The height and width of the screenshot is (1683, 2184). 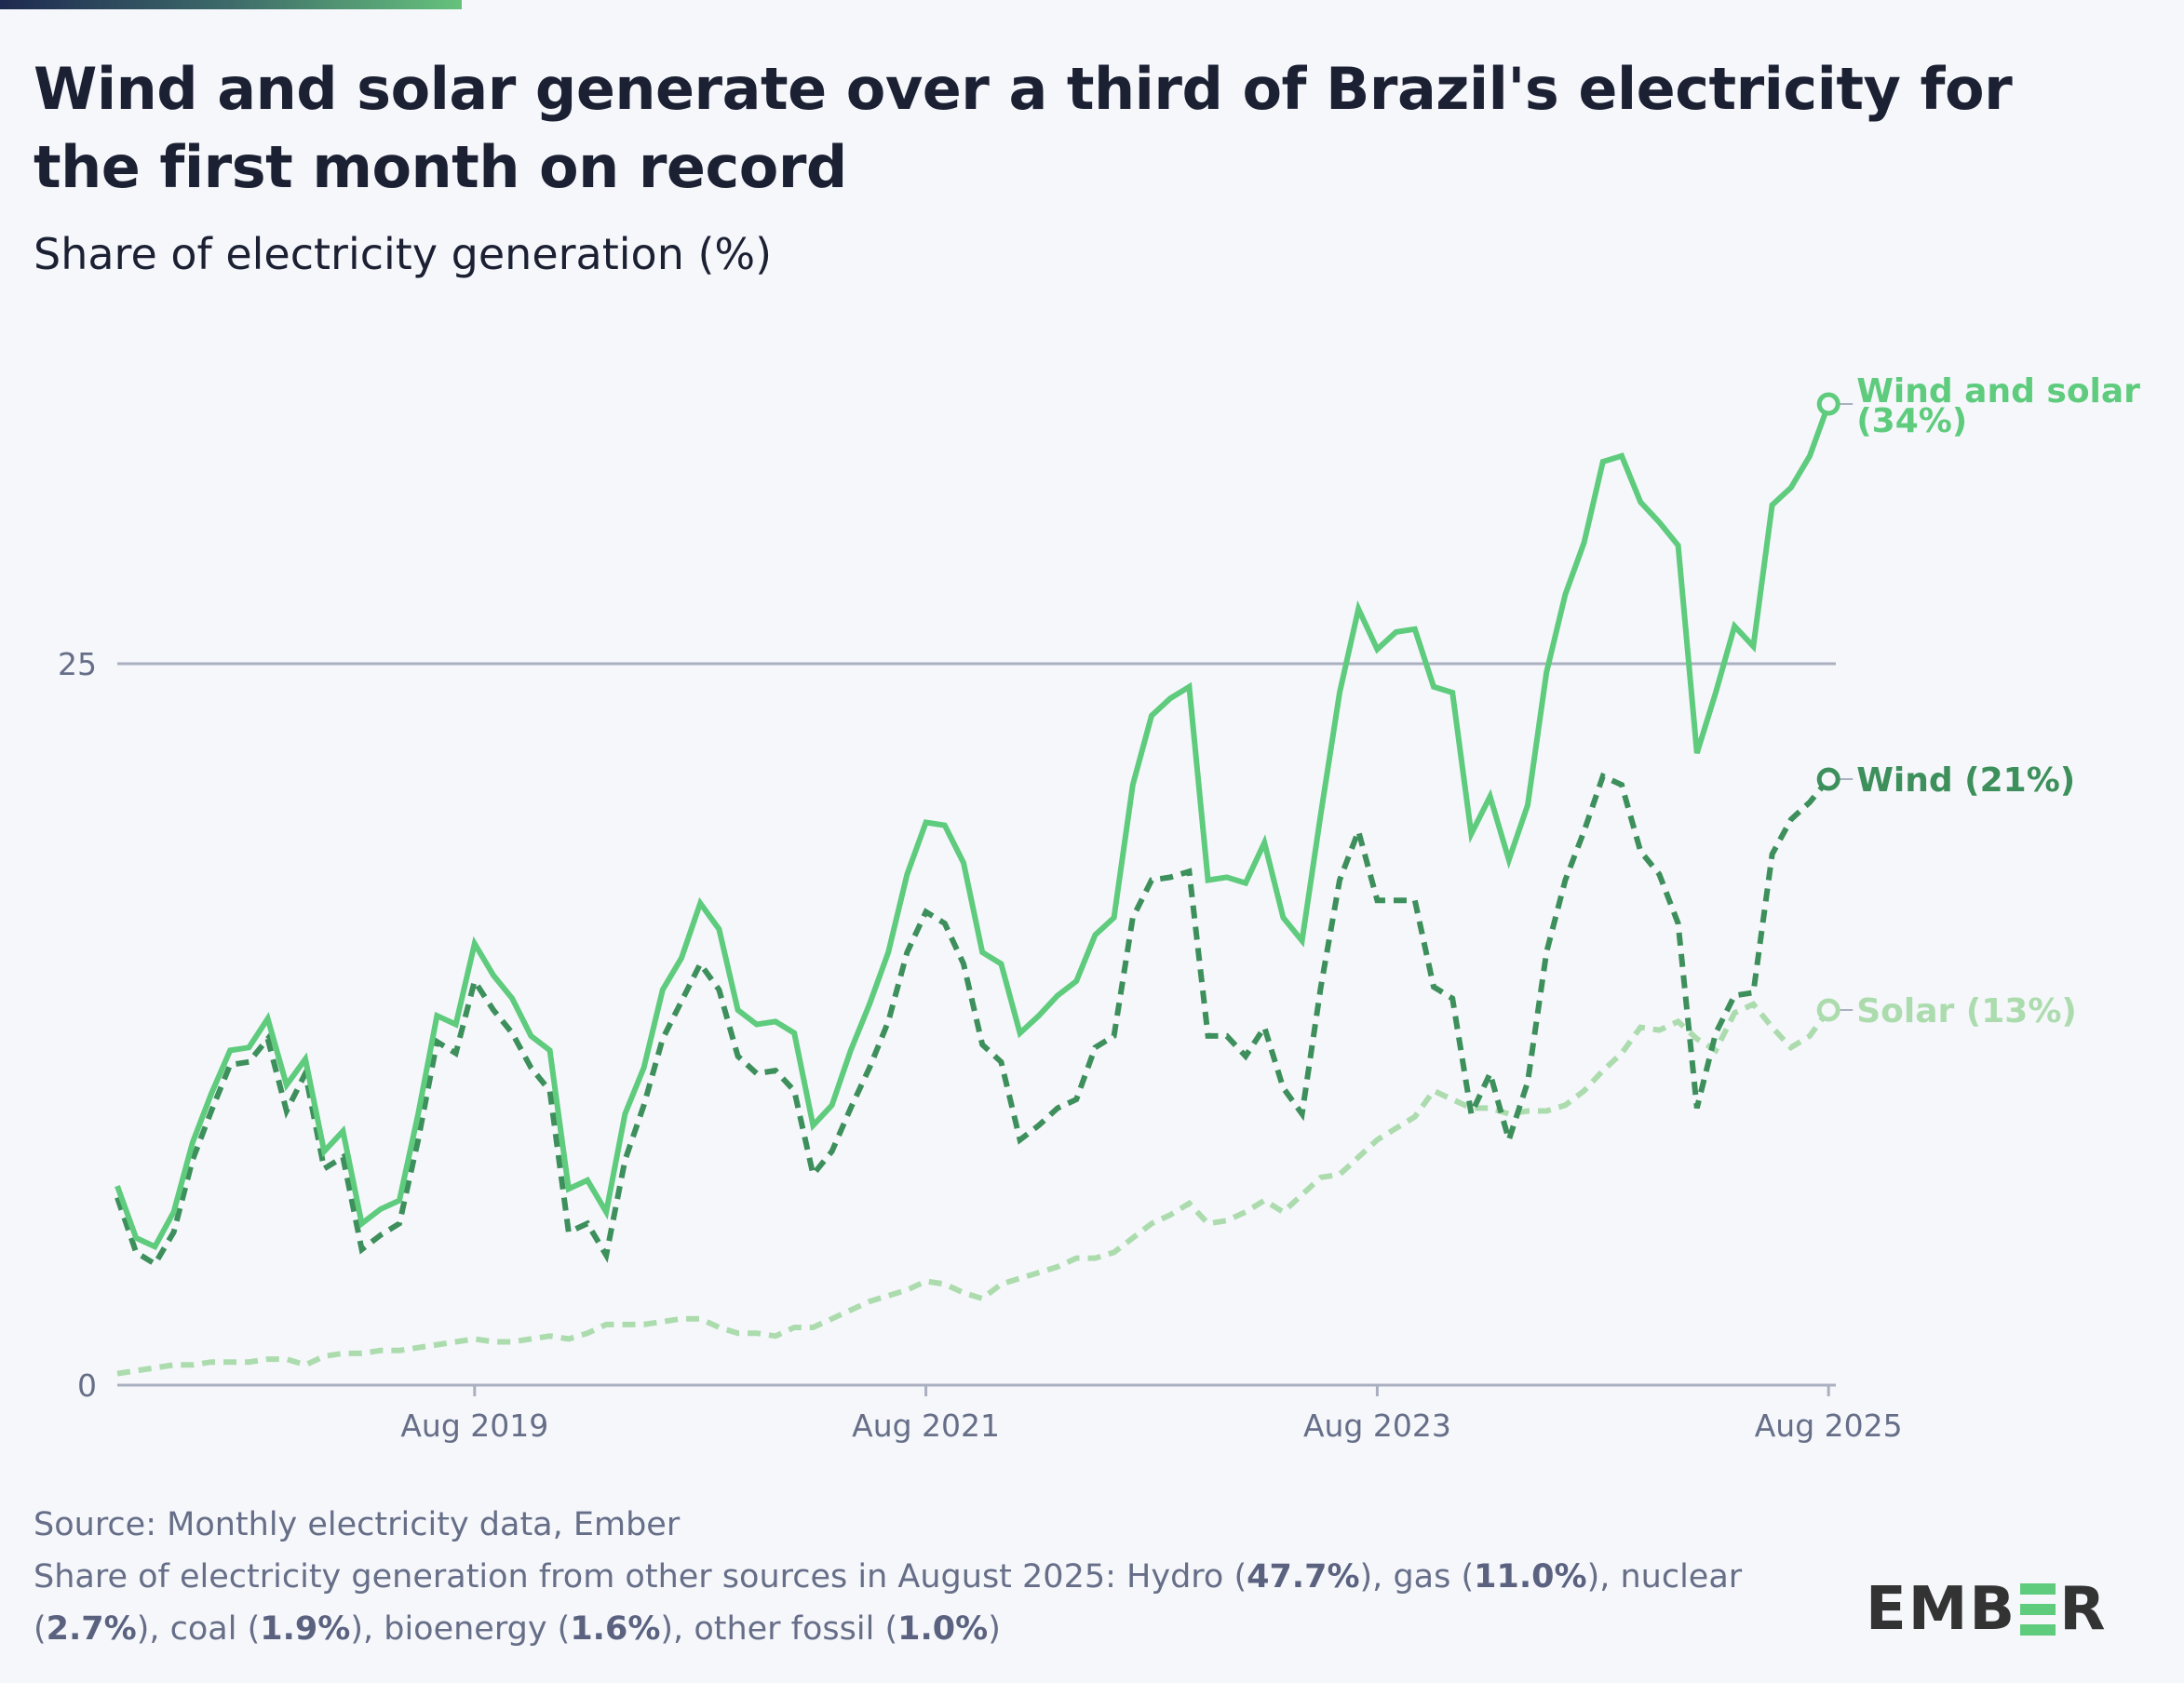 What do you see at coordinates (403, 254) in the screenshot?
I see `chart-subtitle: Share of electricity generation (%)` at bounding box center [403, 254].